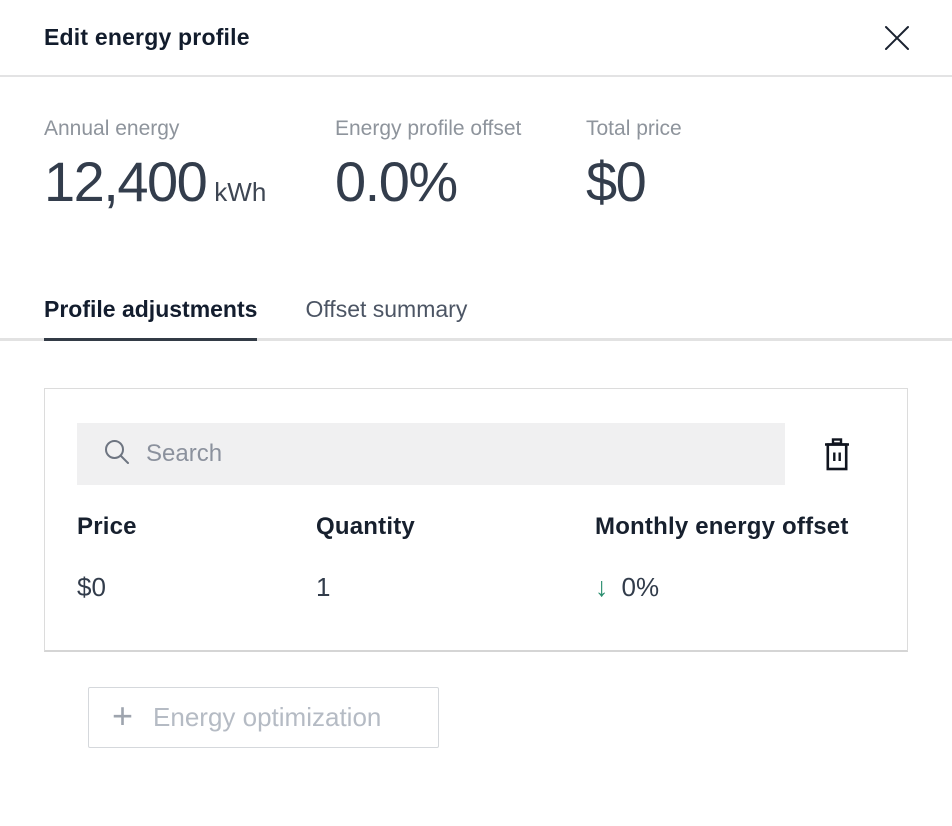  I want to click on stat-label: Energy profile offset, so click(428, 128).